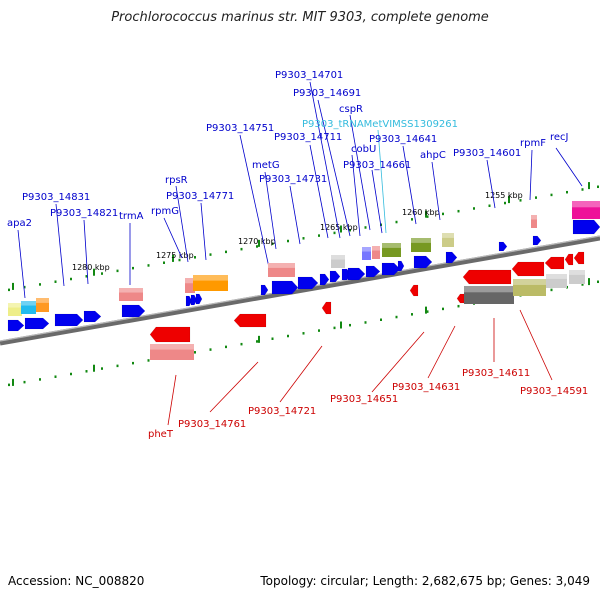  Describe the element at coordinates (364, 399) in the screenshot. I see `reverse-gene-label: P9303_14651` at that location.